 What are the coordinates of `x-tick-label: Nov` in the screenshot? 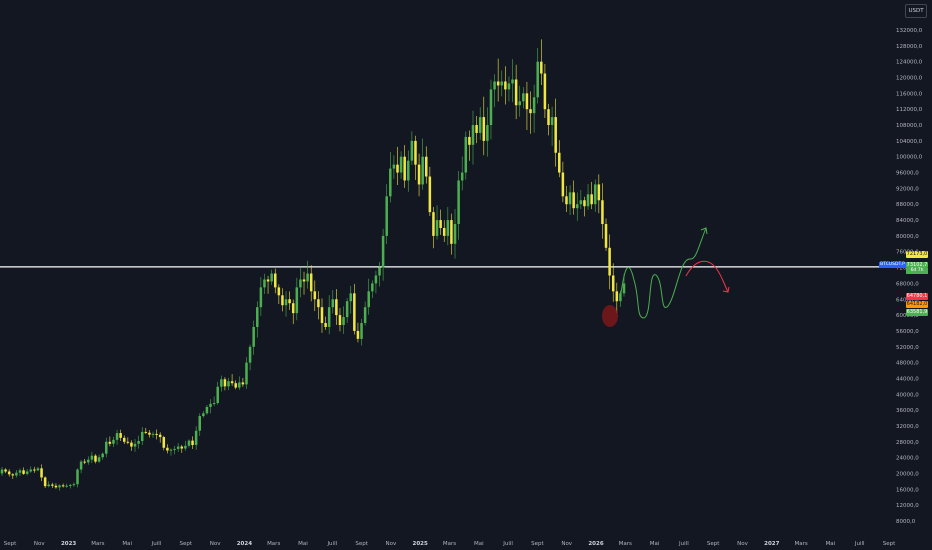 It's located at (215, 544).